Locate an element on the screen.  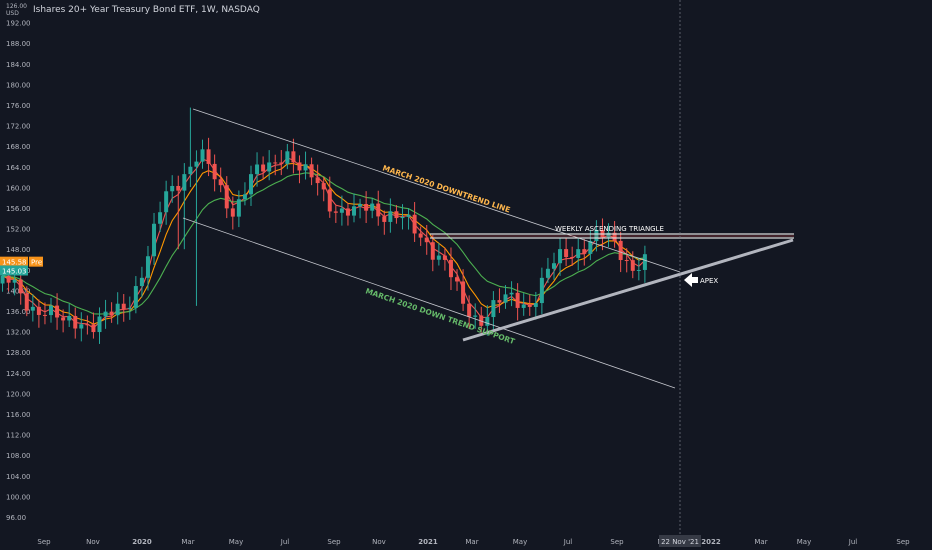
pre-price-value: 145.58 is located at coordinates (14, 263).